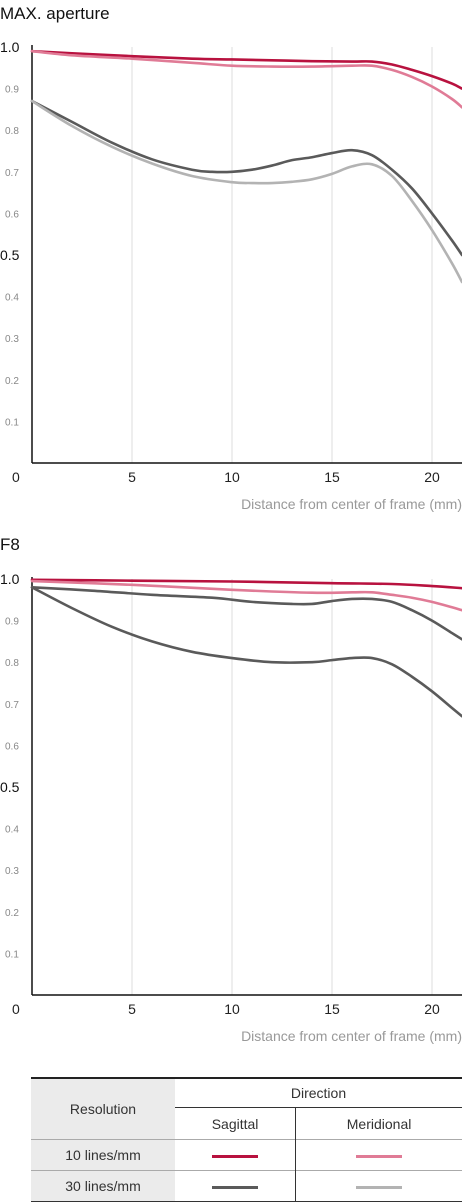  I want to click on legend-meridional-header: Meridional, so click(379, 1123).